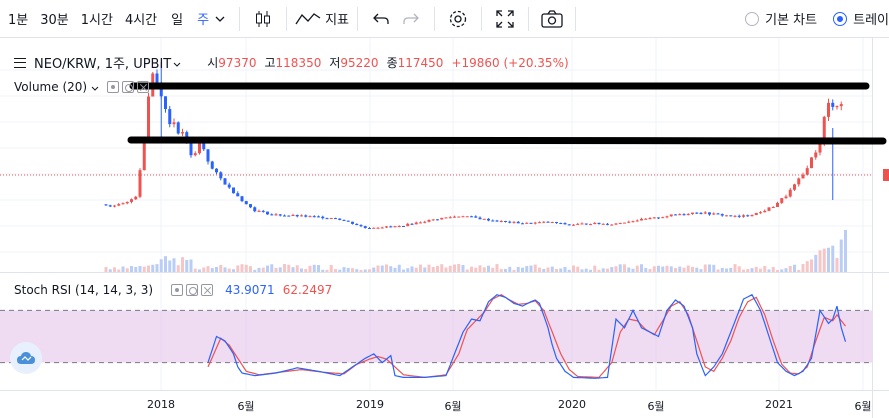  I want to click on interval-30m: 30분, so click(54, 20).